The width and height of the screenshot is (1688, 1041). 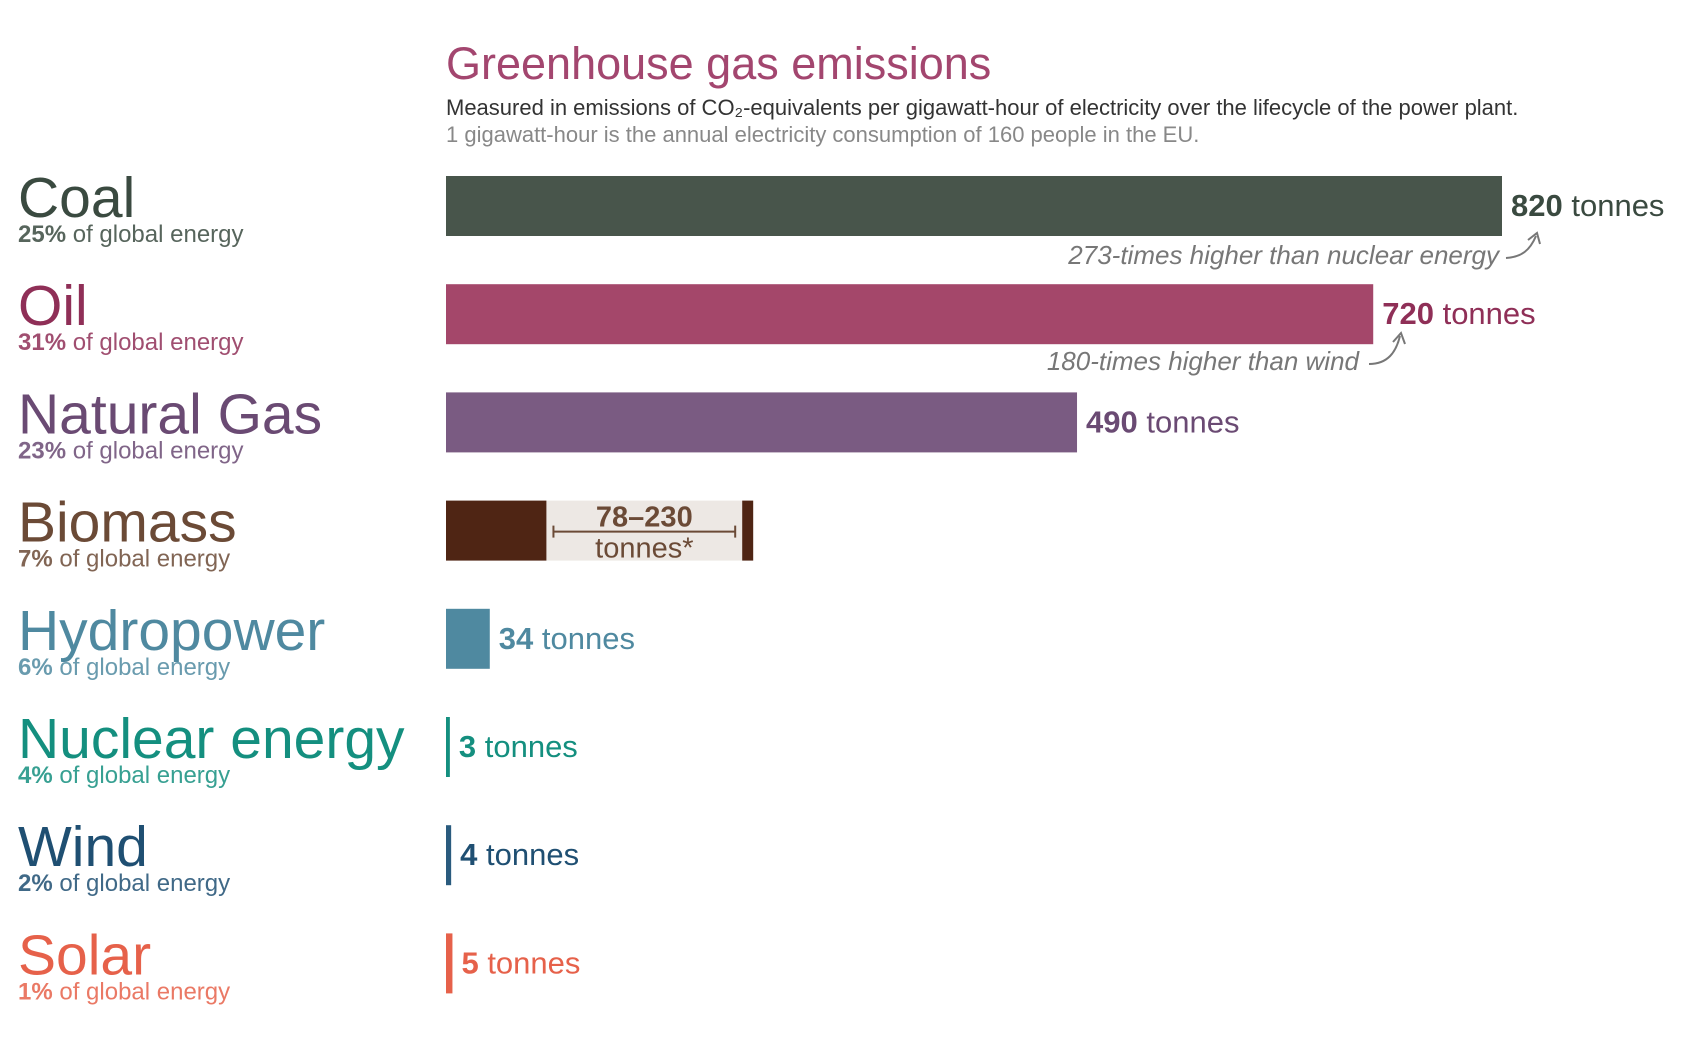 I want to click on share-label: 31% of global energy, so click(x=131, y=342).